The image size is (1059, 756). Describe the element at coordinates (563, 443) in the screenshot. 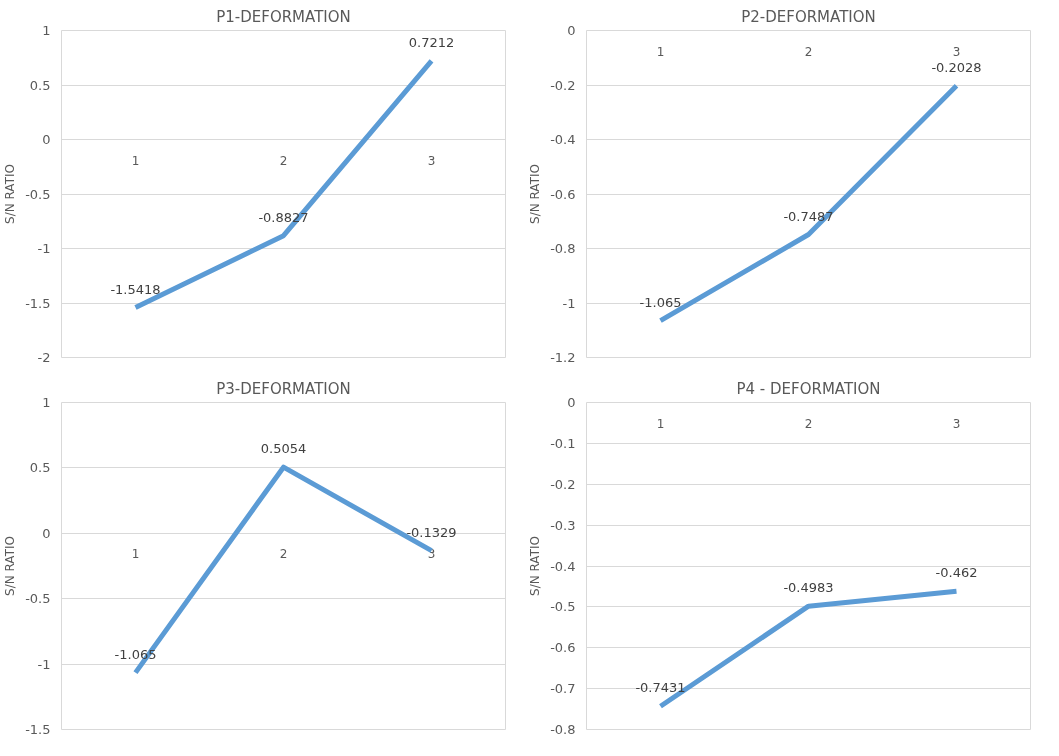

I see `y-tick-label: -0.1` at that location.